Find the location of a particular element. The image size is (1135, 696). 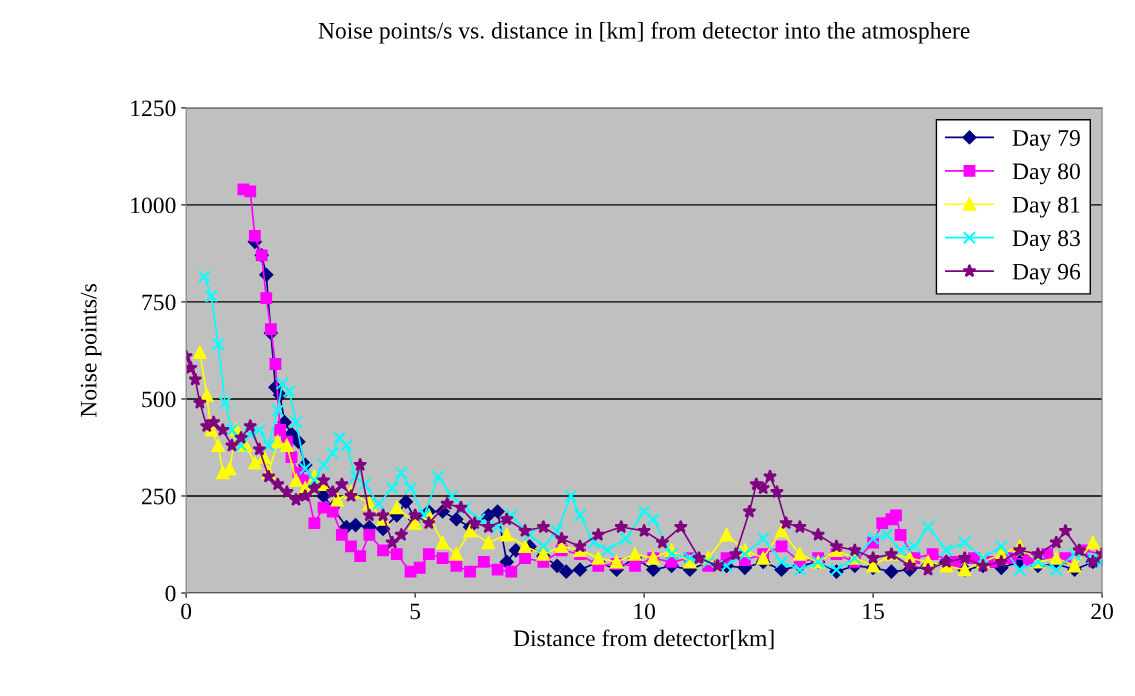

y-tick-label: 250 is located at coordinates (159, 496).